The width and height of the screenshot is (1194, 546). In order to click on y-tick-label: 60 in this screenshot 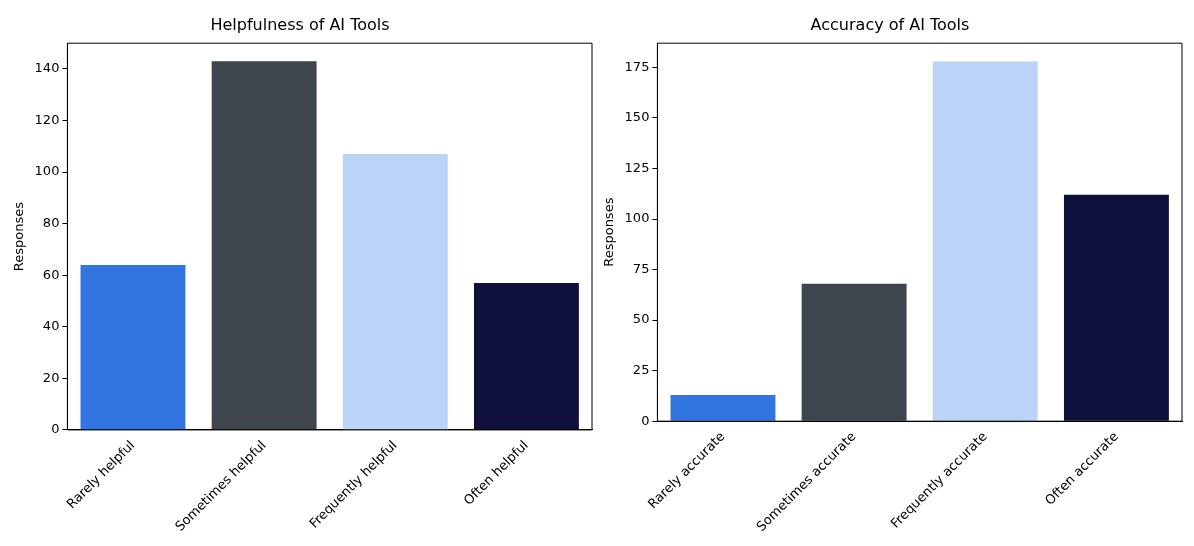, I will do `click(51, 274)`.